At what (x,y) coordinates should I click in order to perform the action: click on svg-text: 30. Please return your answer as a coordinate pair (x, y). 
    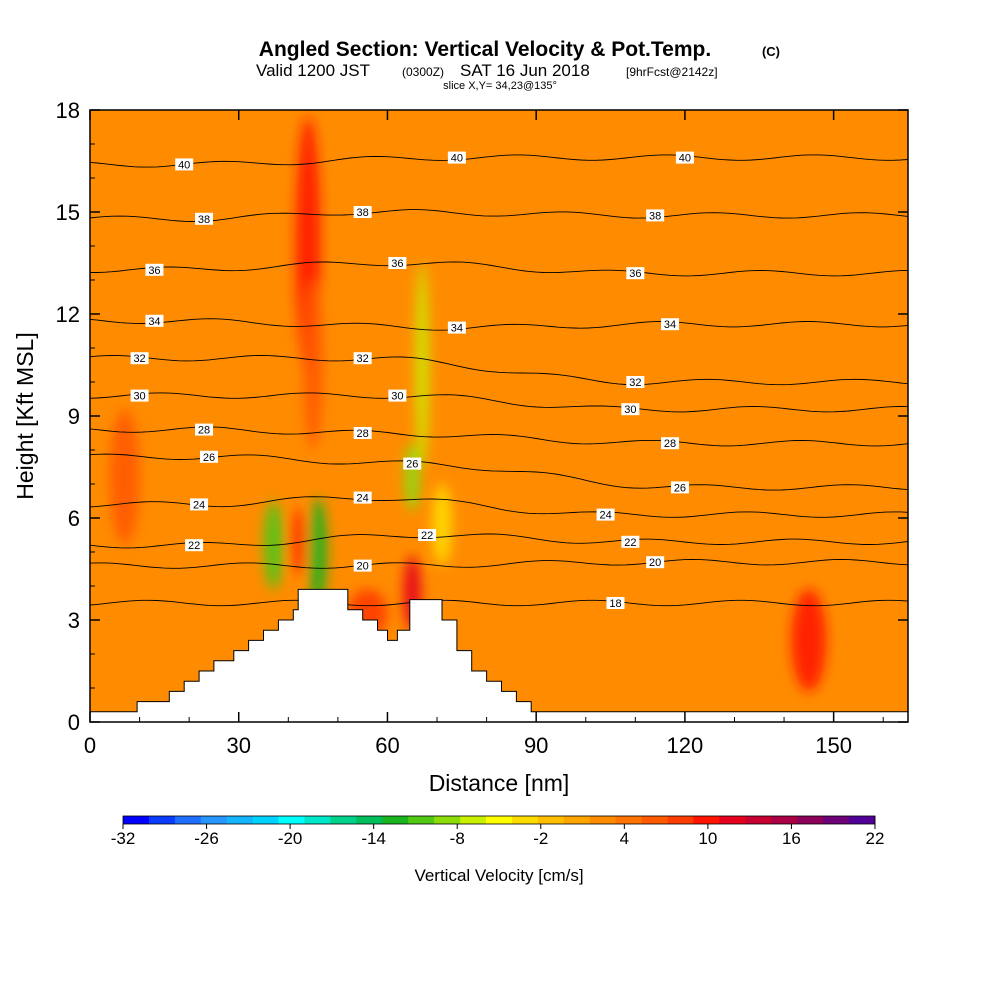
    Looking at the image, I should click on (397, 397).